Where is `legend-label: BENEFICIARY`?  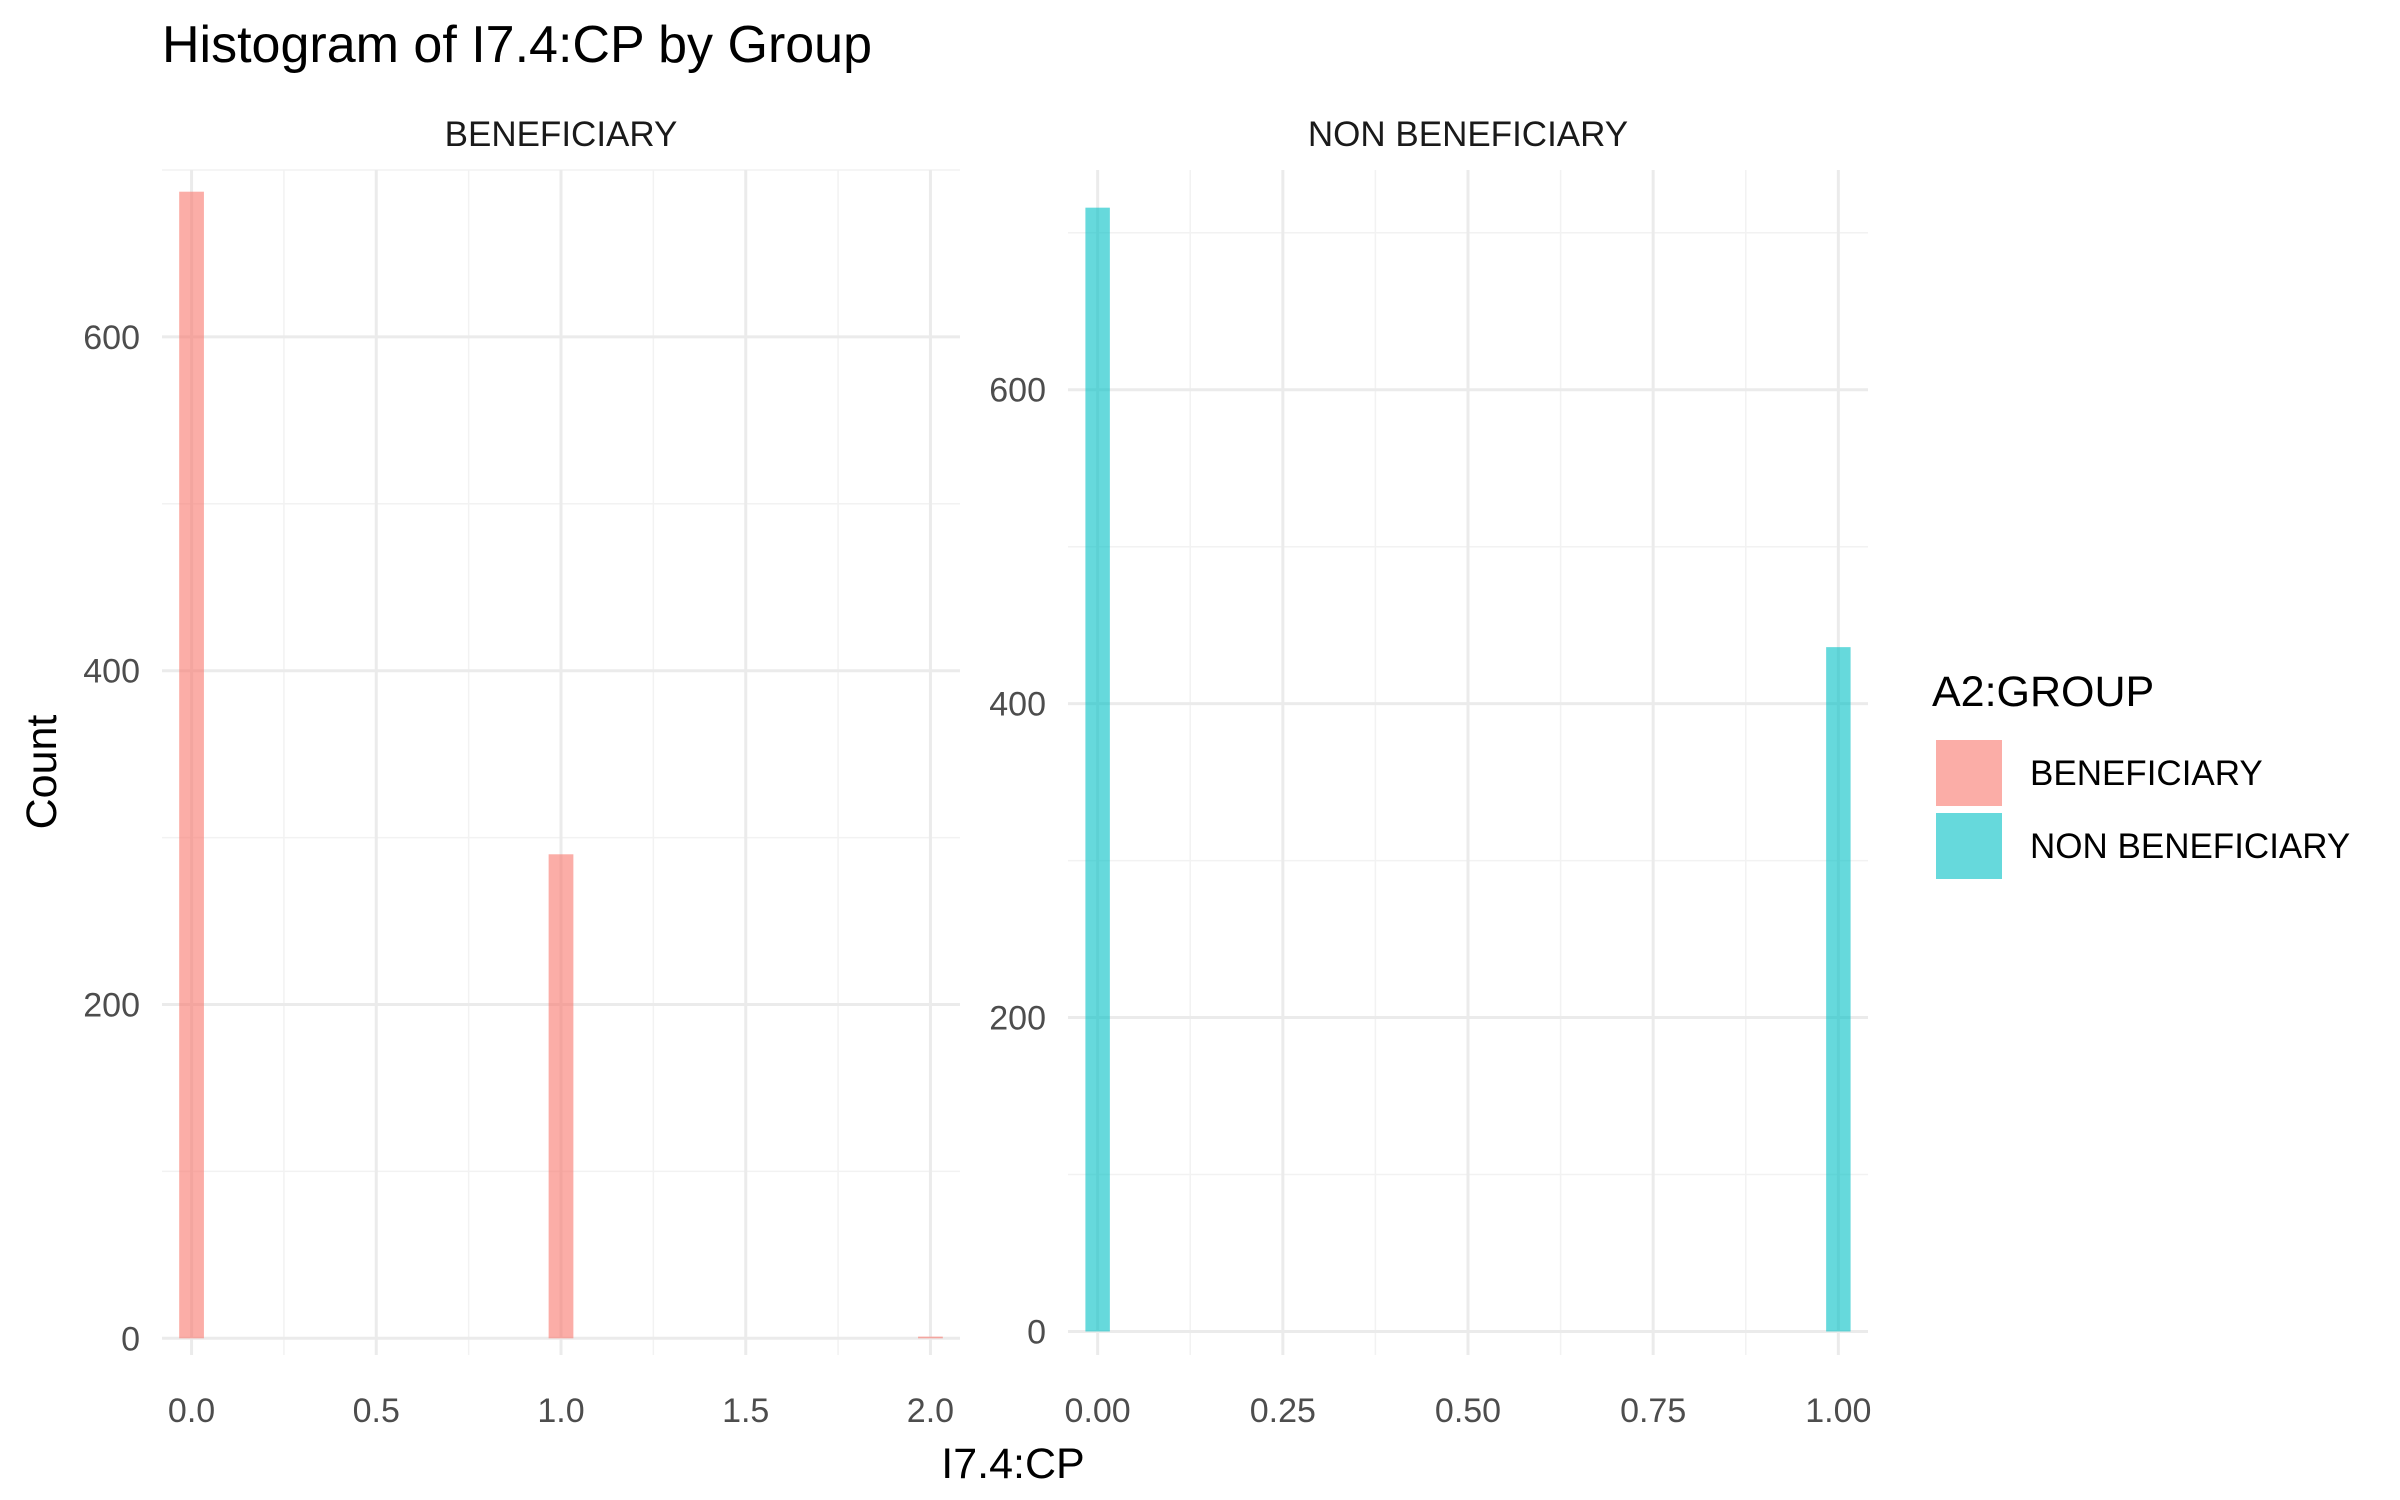 legend-label: BENEFICIARY is located at coordinates (2146, 773).